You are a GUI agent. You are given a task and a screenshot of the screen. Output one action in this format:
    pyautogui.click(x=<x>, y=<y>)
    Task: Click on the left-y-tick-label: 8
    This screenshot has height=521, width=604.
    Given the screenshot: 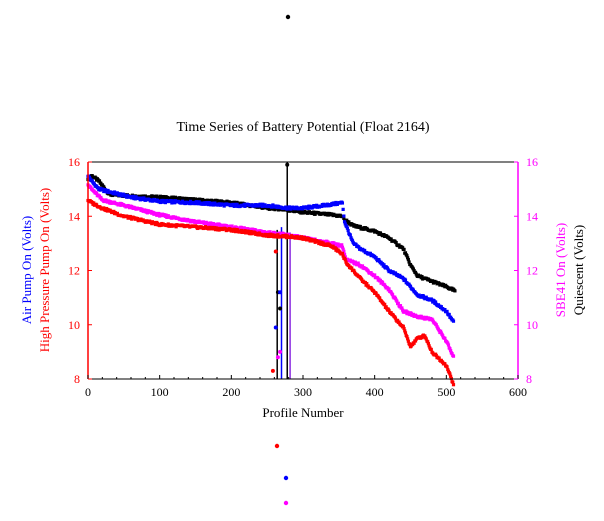 What is the action you would take?
    pyautogui.click(x=77, y=379)
    